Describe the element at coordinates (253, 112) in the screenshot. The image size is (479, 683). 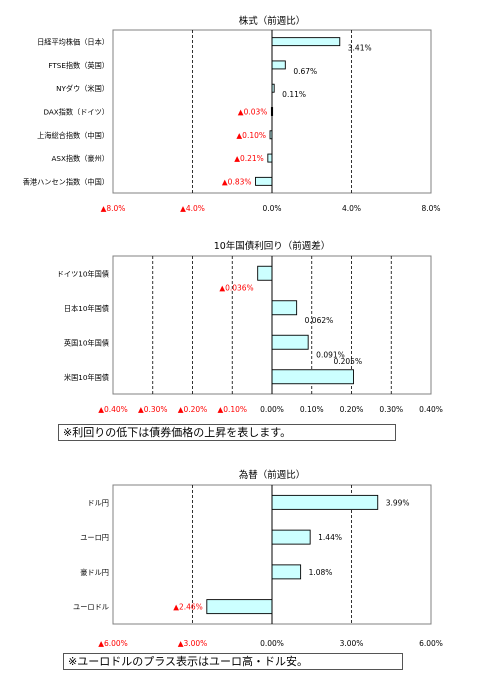
I see `chart-1-data-label: ▲0.03%` at that location.